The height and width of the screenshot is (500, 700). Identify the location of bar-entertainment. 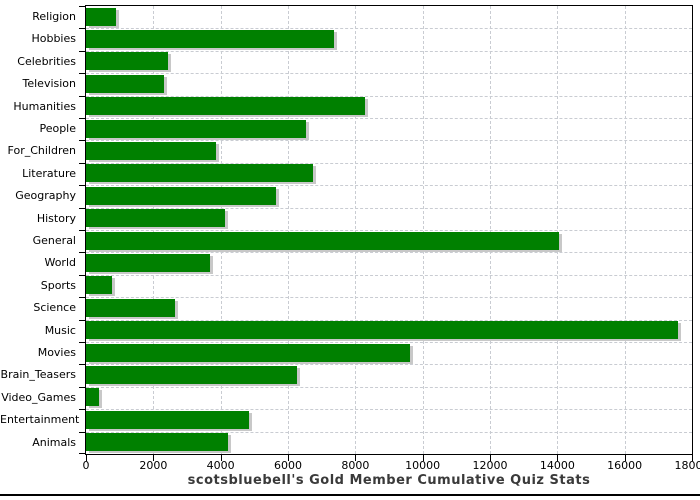
(167, 419).